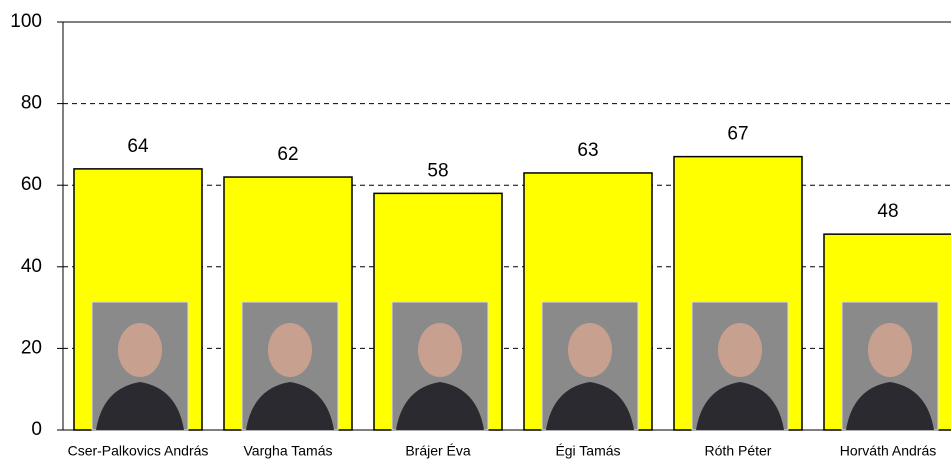 The height and width of the screenshot is (465, 951). I want to click on x-tick-label: Brájer Éva, so click(438, 451).